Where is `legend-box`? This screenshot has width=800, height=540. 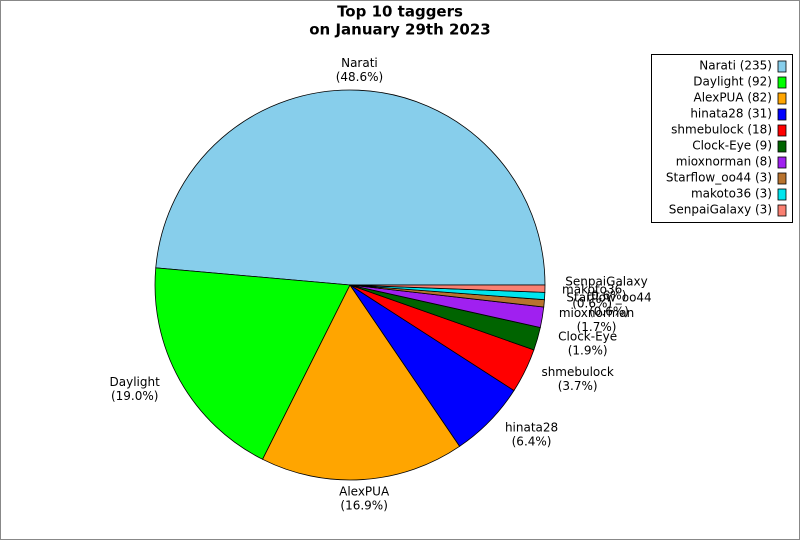 legend-box is located at coordinates (722, 138).